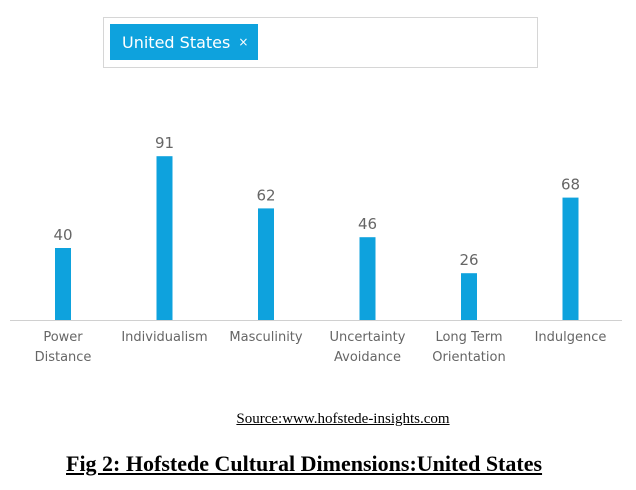 This screenshot has width=636, height=490. Describe the element at coordinates (243, 42) in the screenshot. I see `close-icon: ×` at that location.